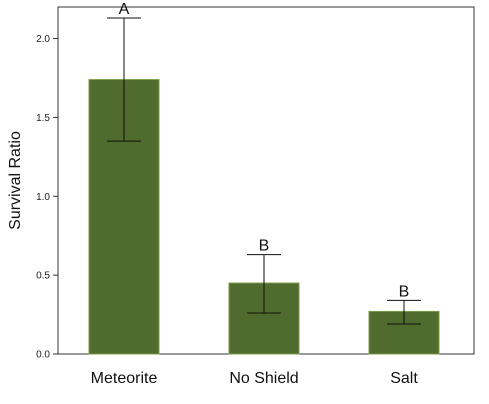  What do you see at coordinates (404, 378) in the screenshot?
I see `x-category-label: Salt` at bounding box center [404, 378].